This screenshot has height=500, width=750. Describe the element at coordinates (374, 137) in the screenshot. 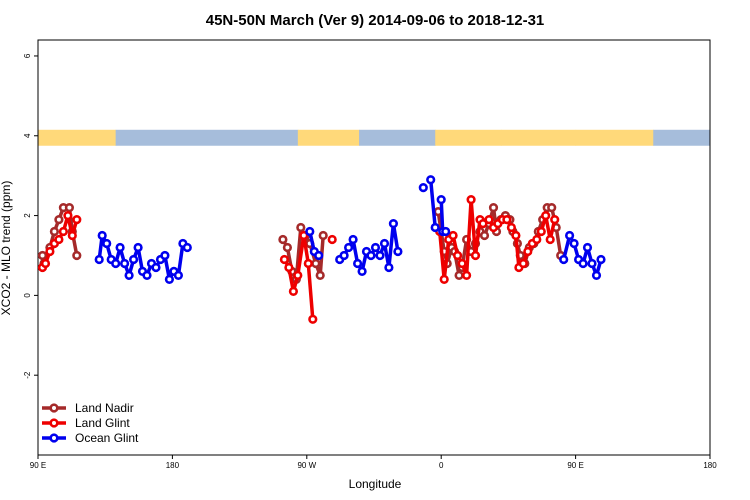

I see `land-ocean-band` at that location.